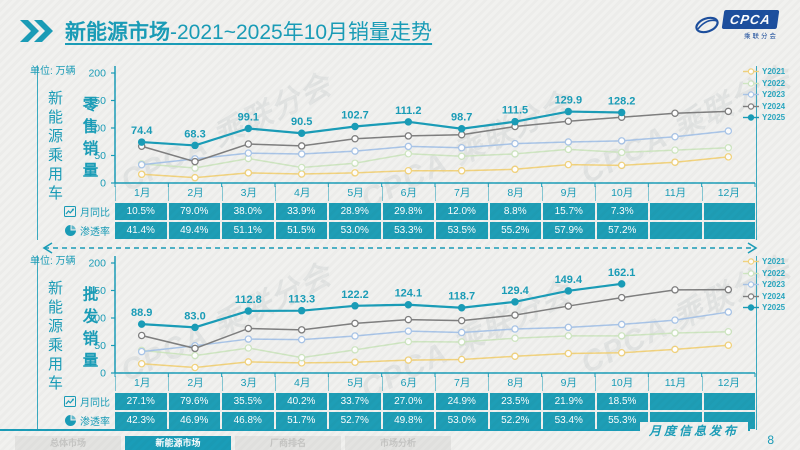 The height and width of the screenshot is (450, 800). I want to click on value-label: 112.8, so click(248, 300).